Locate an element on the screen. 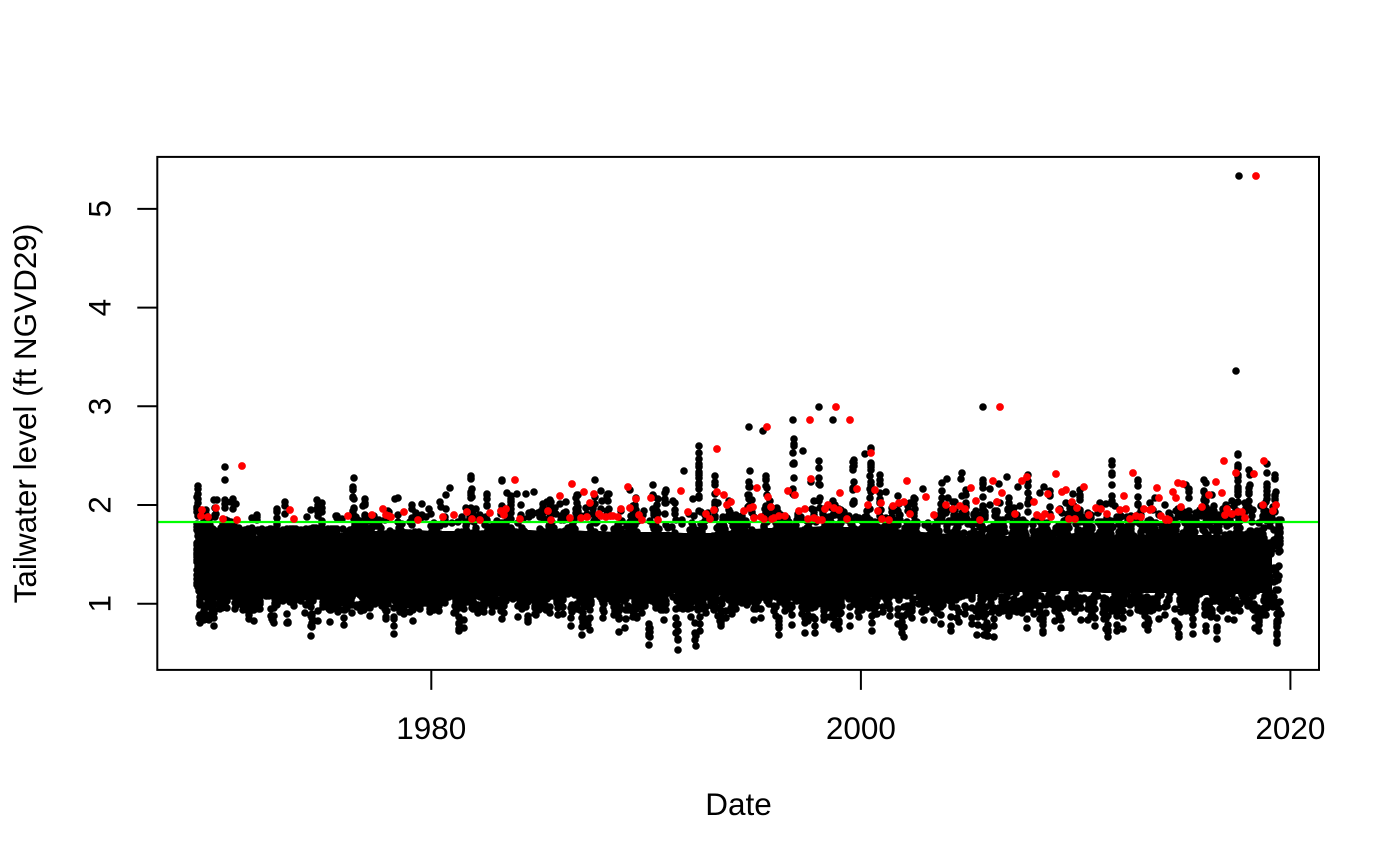 This screenshot has height=866, width=1400. svg-text: Tailwater level (ft NGVD29) is located at coordinates (25, 414).